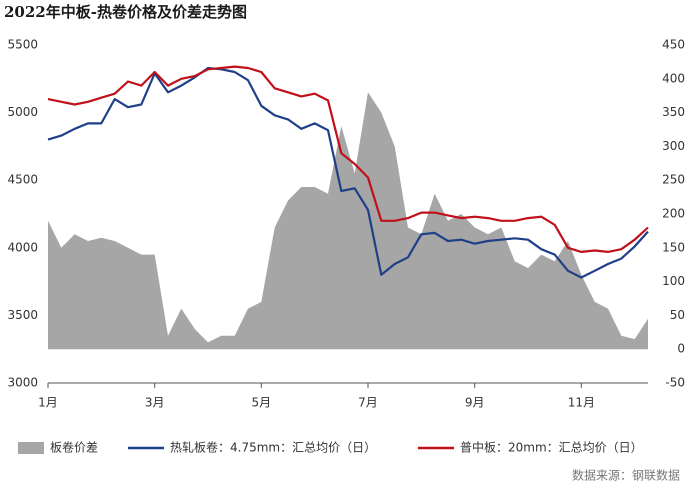 This screenshot has height=492, width=692. Describe the element at coordinates (48, 403) in the screenshot. I see `x-tick-label: 1月` at that location.